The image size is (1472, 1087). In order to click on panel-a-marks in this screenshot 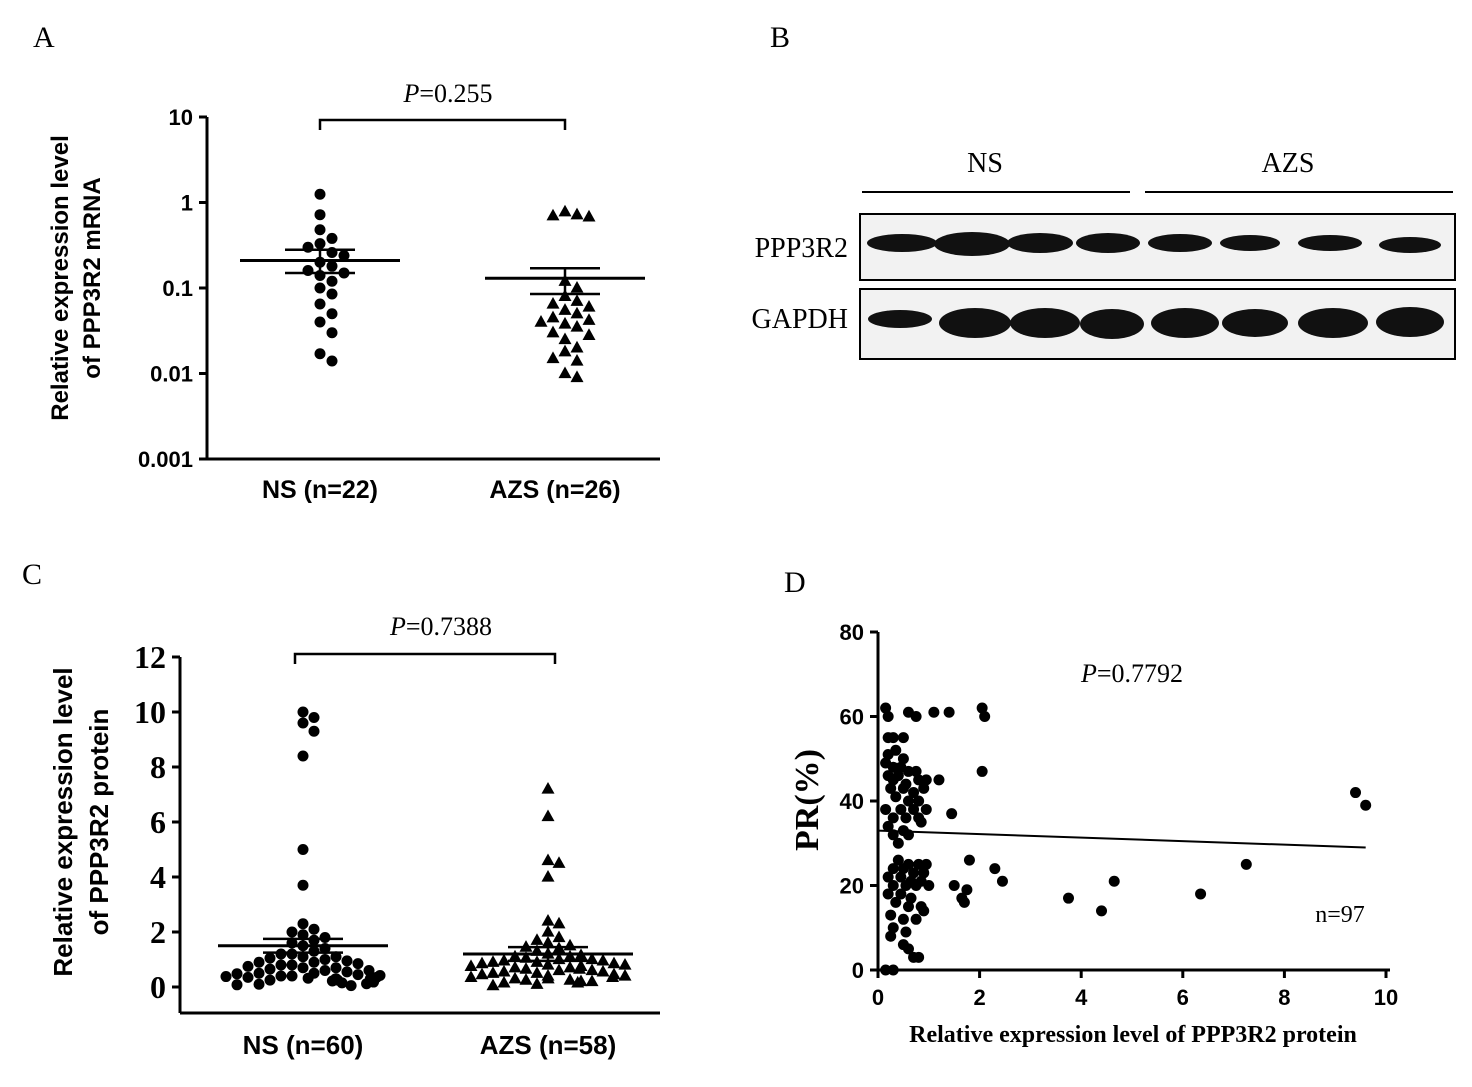, I will do `click(442, 285)`.